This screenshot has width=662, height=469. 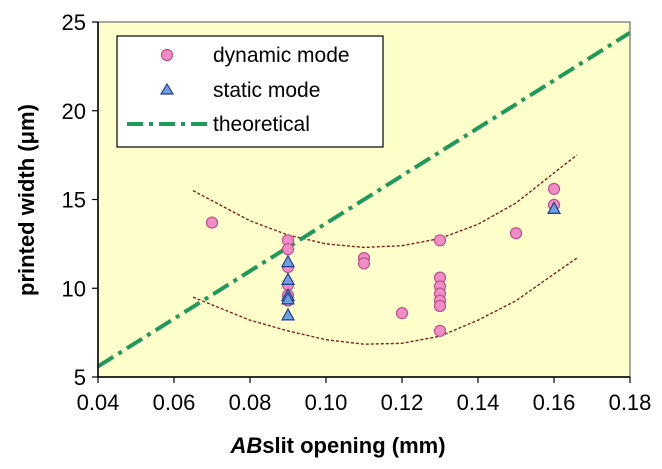 I want to click on x-axis-title-text: slit opening (mm), so click(x=353, y=445).